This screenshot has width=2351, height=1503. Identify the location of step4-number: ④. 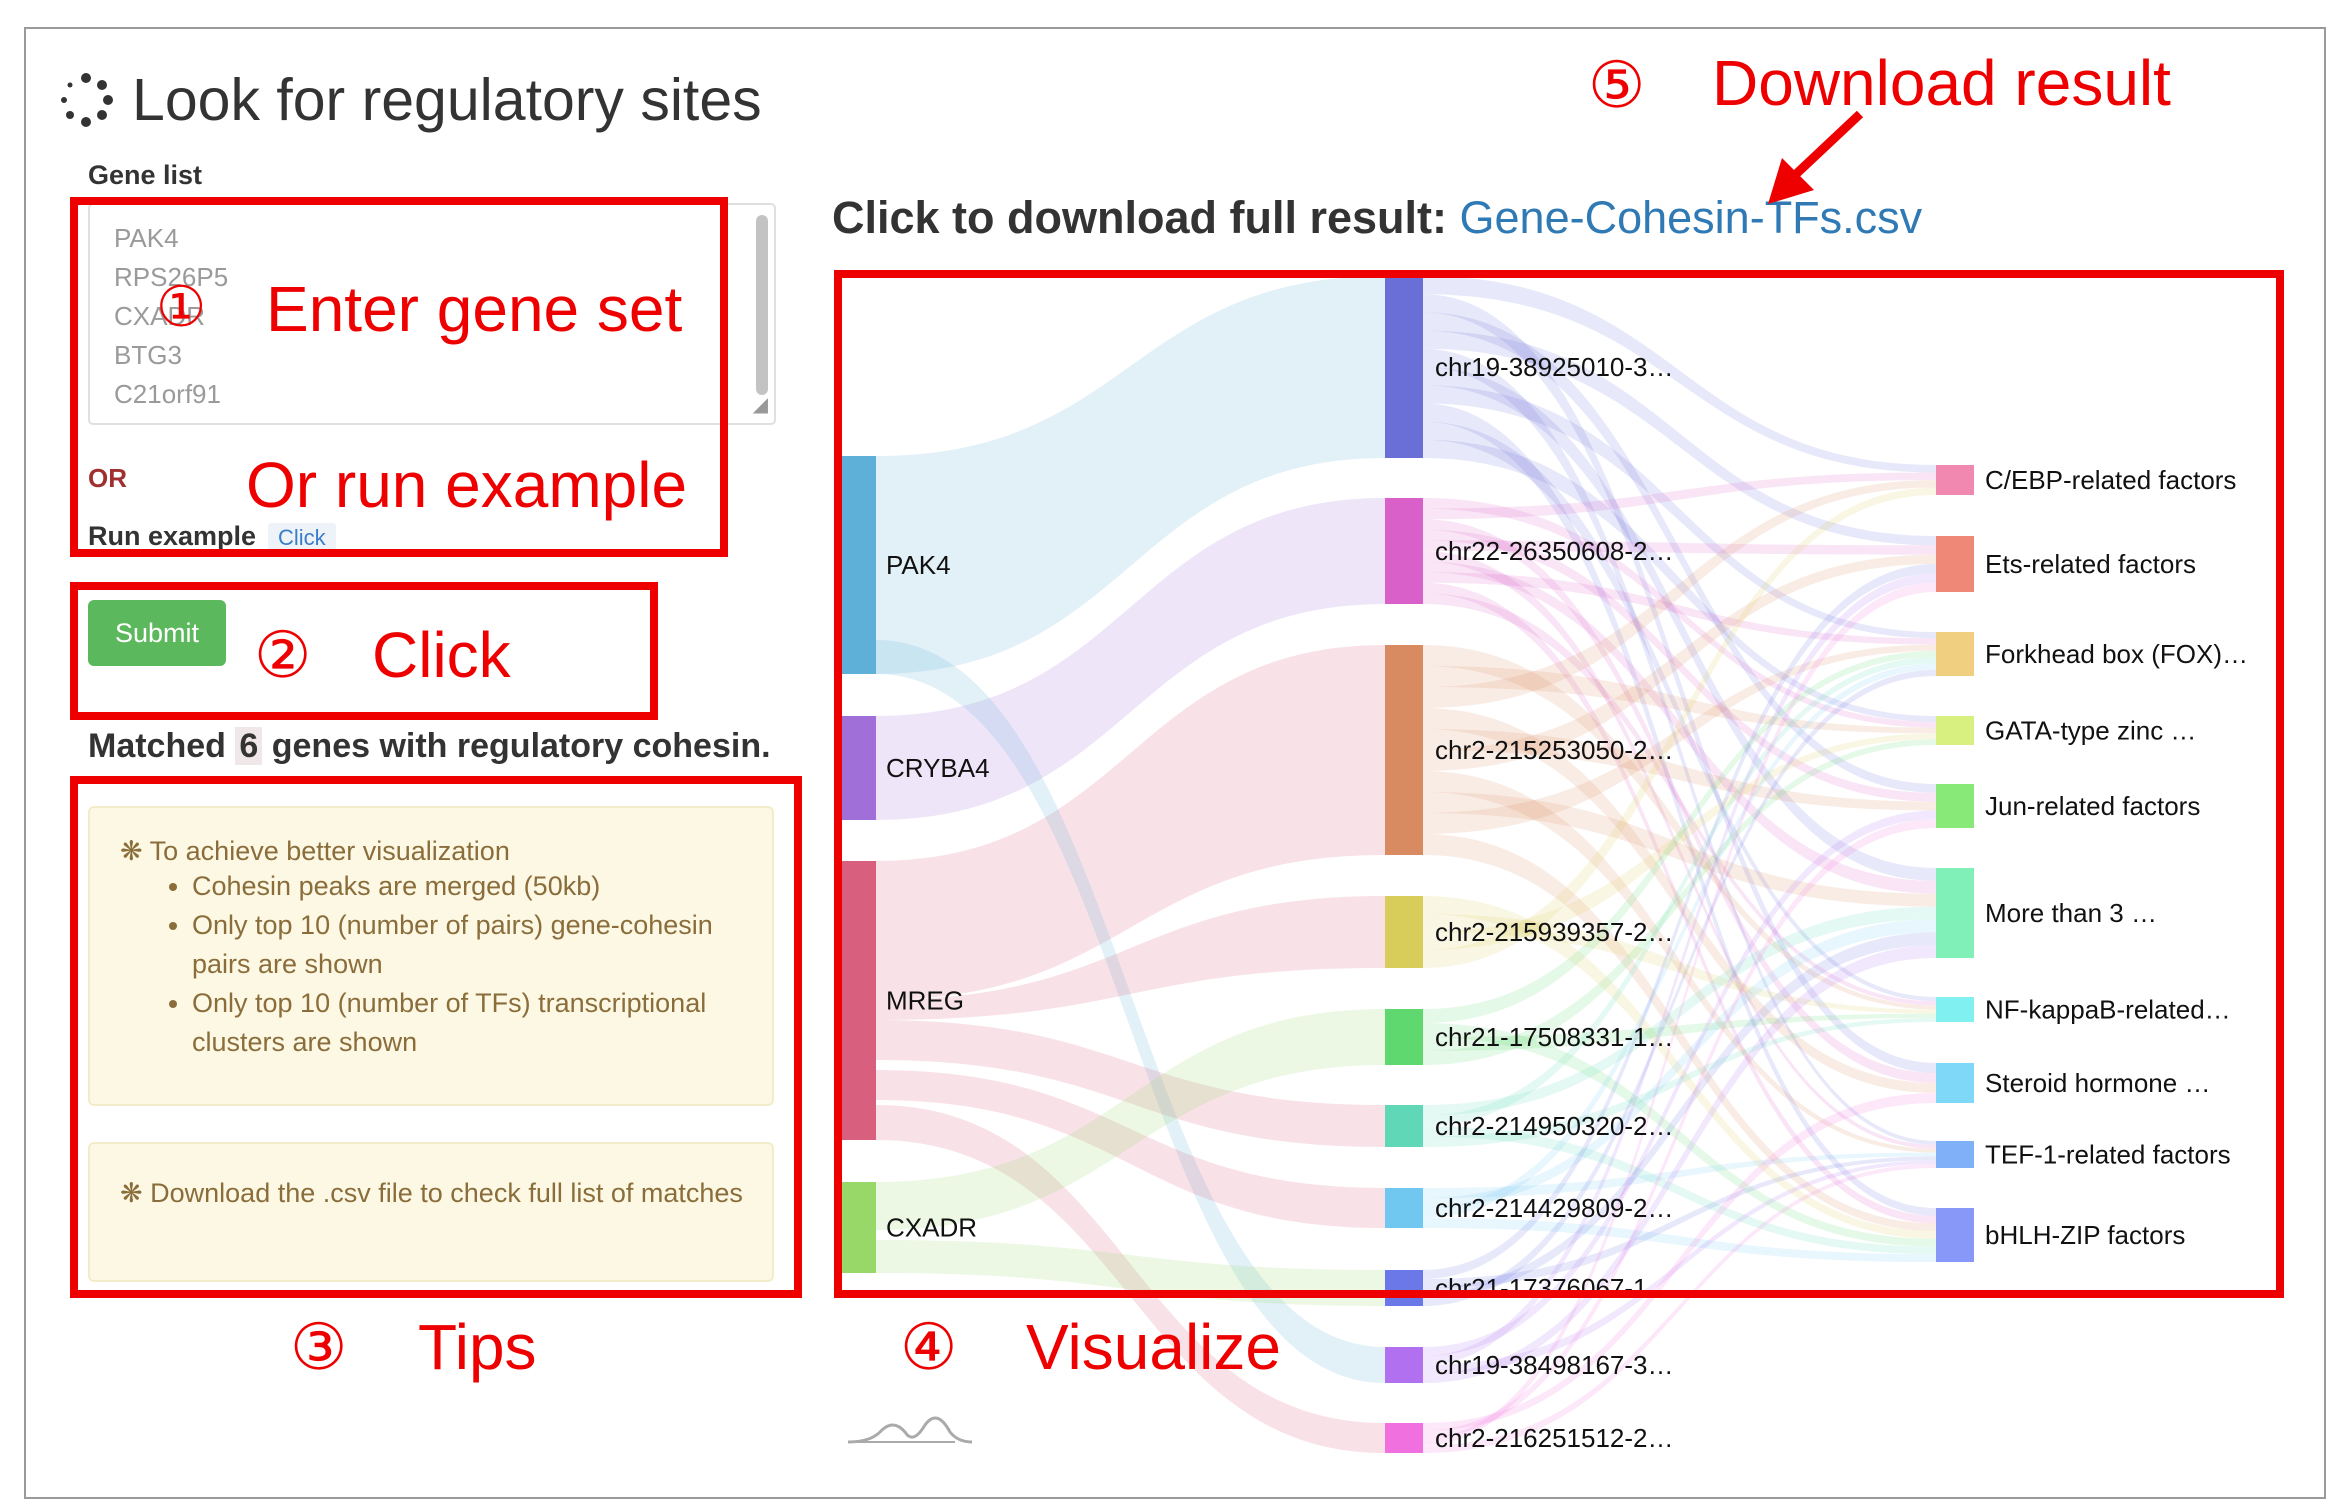
(929, 1347).